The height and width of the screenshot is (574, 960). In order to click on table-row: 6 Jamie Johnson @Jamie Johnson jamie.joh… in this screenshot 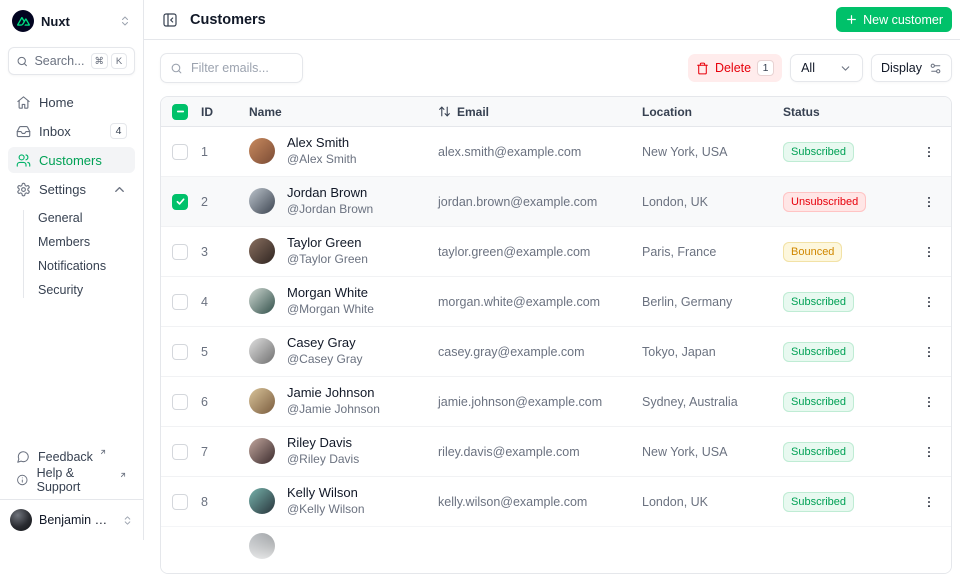, I will do `click(556, 402)`.